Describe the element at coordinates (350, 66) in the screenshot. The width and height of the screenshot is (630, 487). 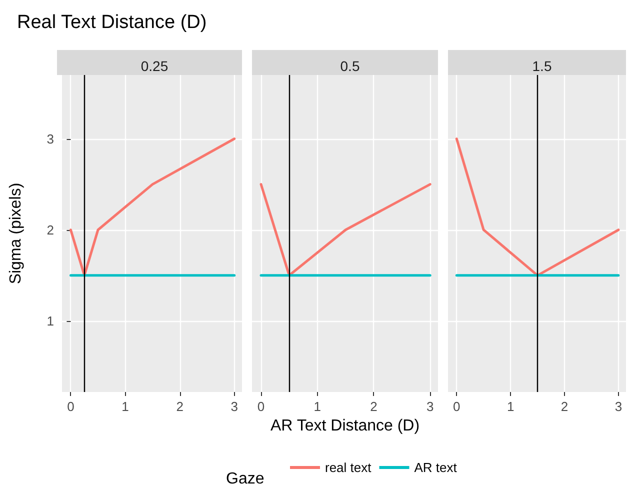
I see `chart-subtitle: 0.5` at that location.